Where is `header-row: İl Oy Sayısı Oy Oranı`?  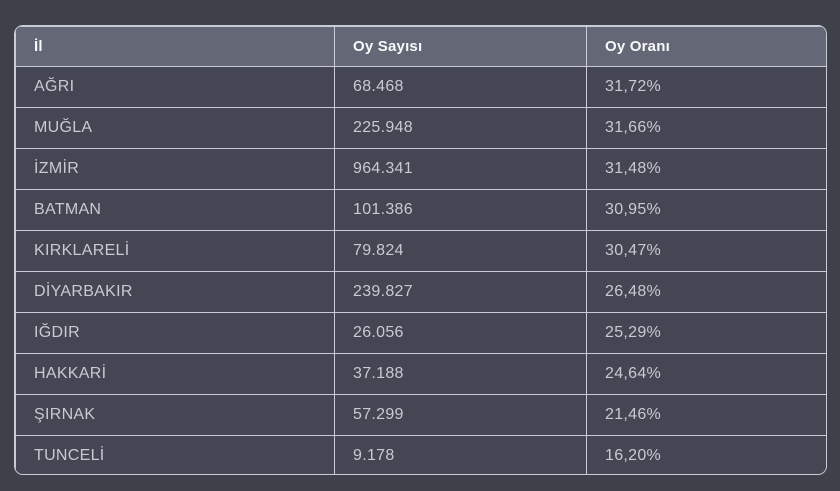 header-row: İl Oy Sayısı Oy Oranı is located at coordinates (420, 46).